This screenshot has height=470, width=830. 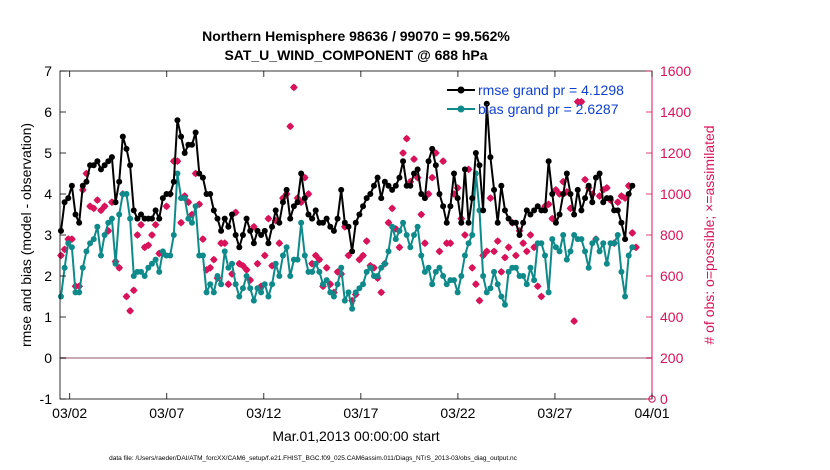 What do you see at coordinates (48, 112) in the screenshot?
I see `left-tick-label: 6` at bounding box center [48, 112].